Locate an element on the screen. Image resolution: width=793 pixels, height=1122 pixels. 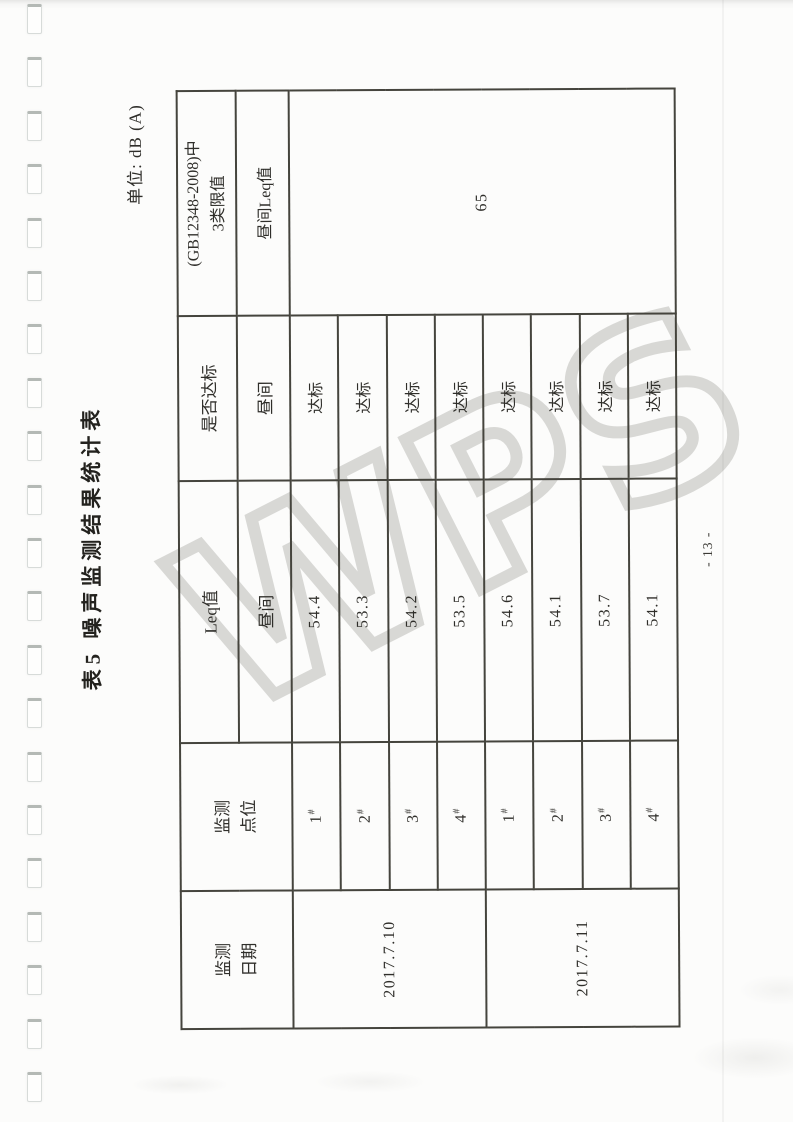
cell-leq: 54.4 is located at coordinates (315, 611).